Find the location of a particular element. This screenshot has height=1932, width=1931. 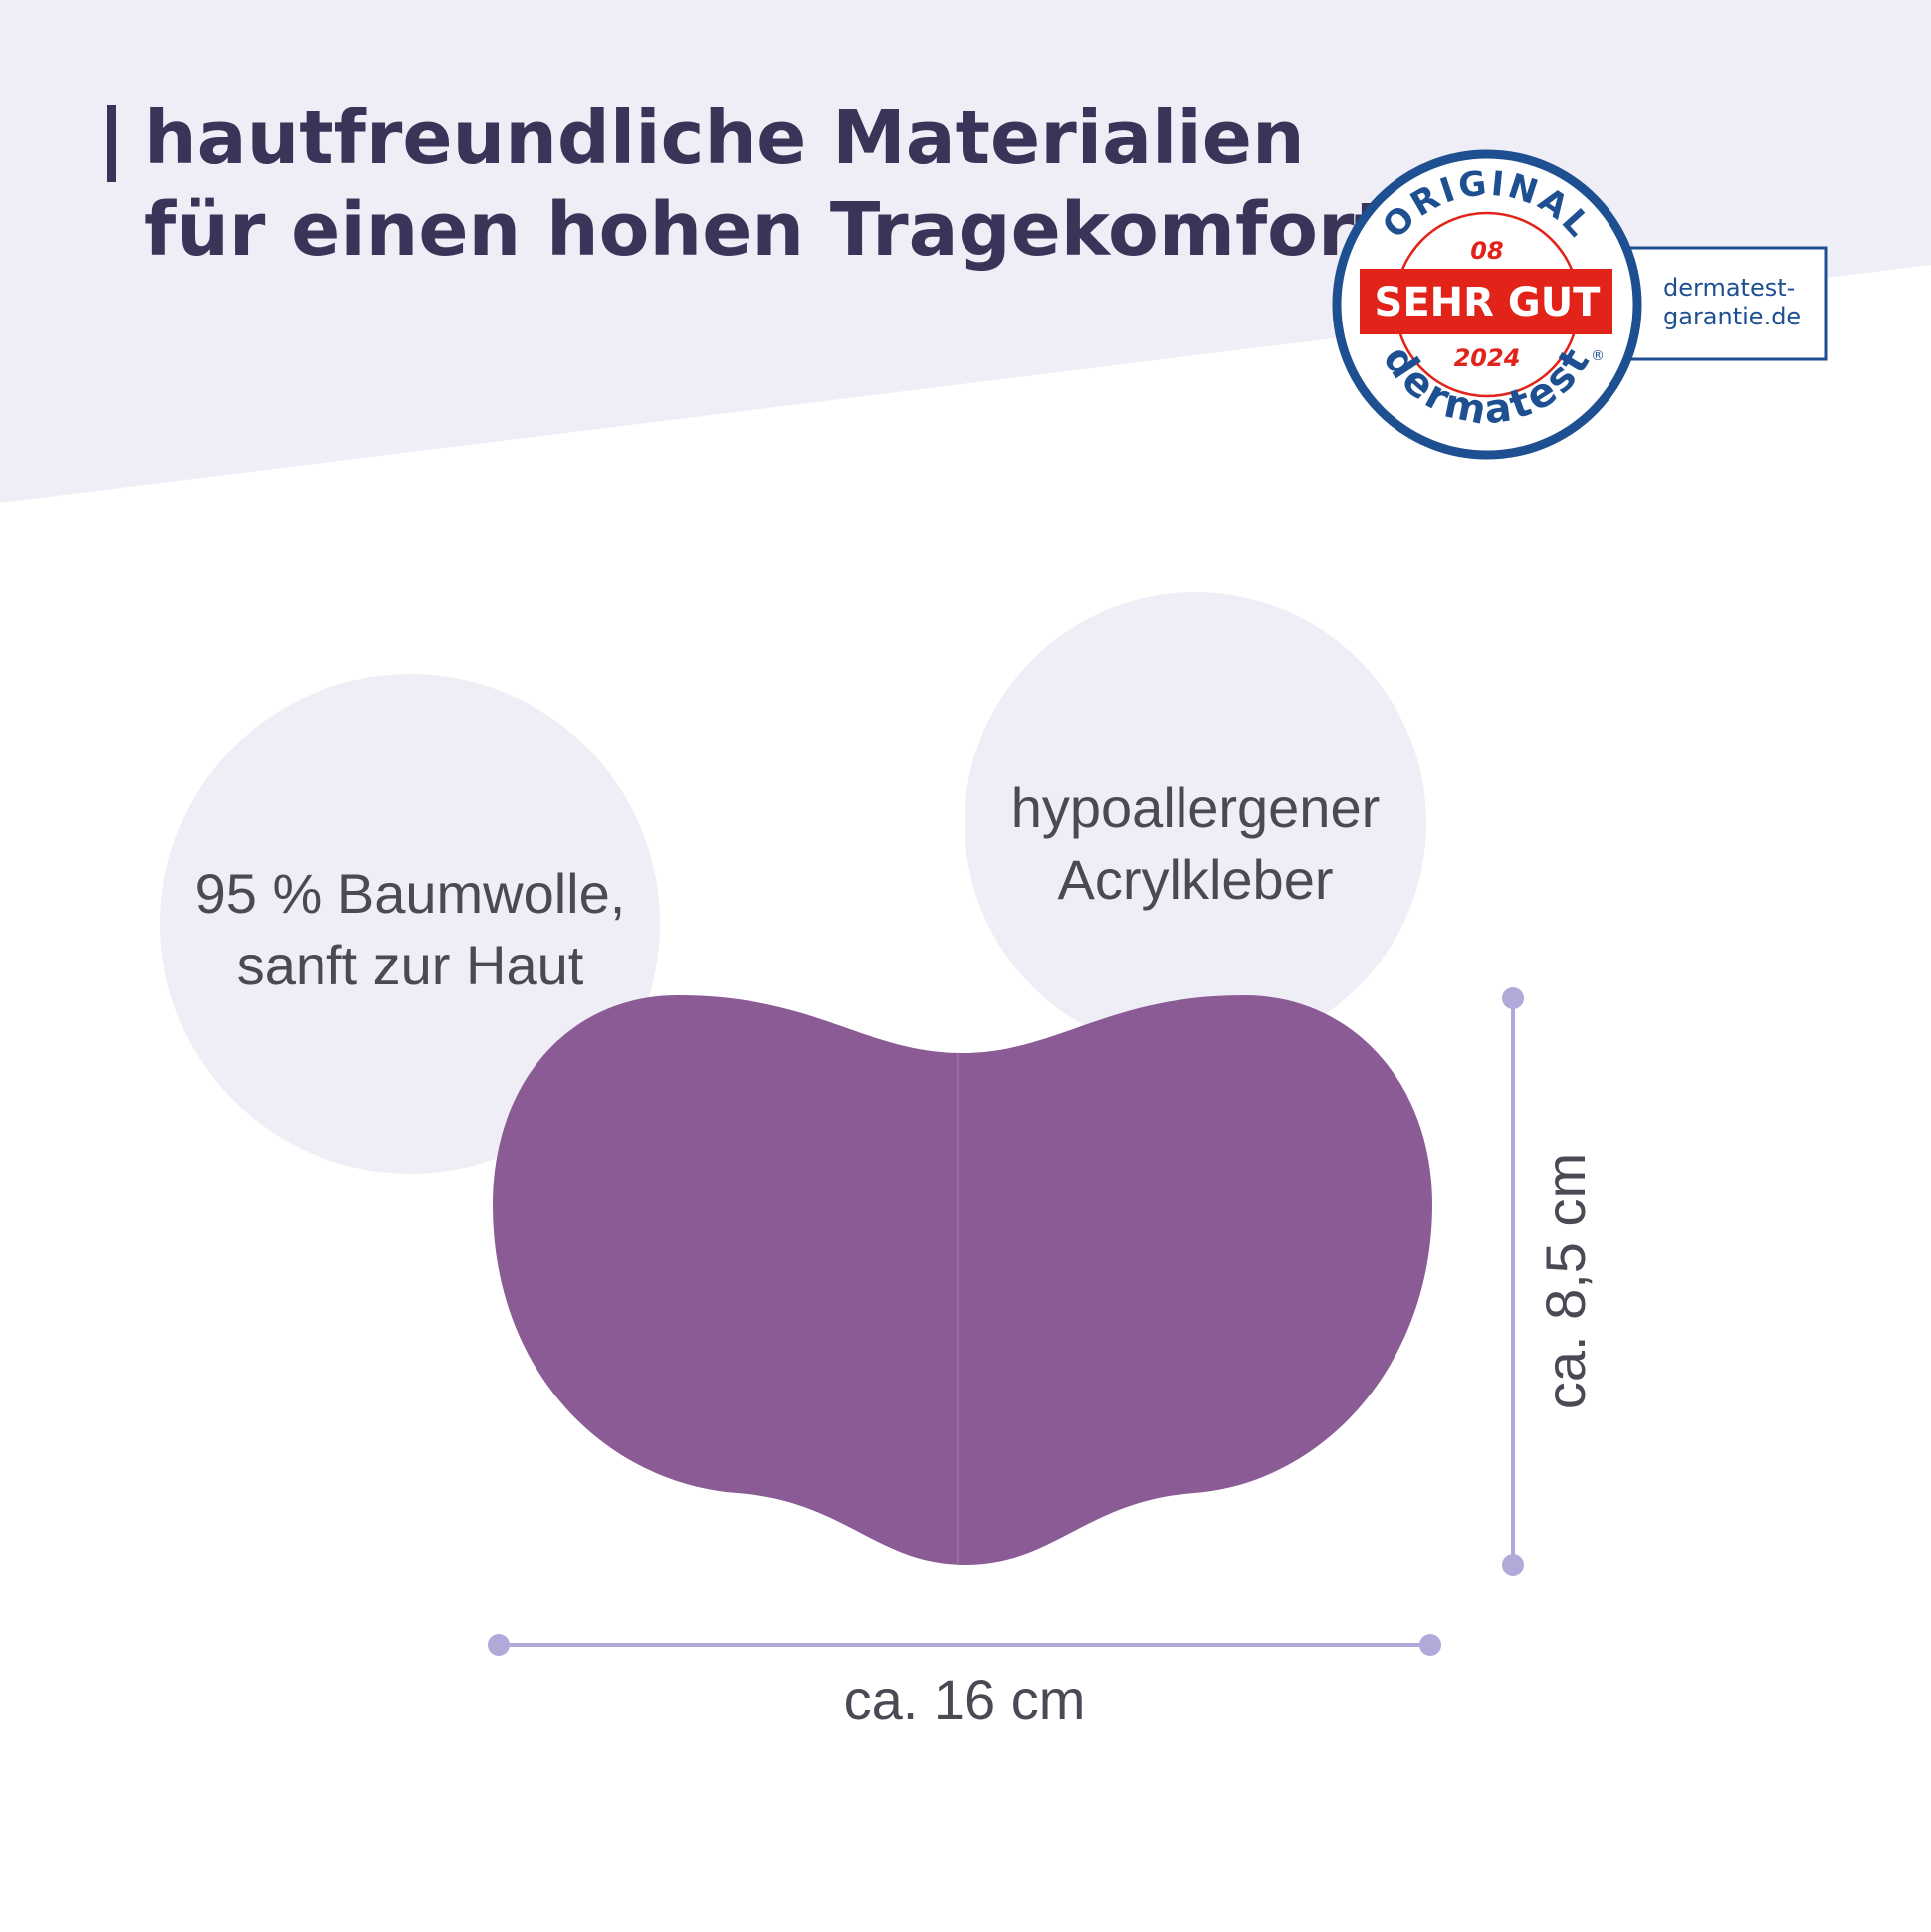

badge-number: 08 is located at coordinates (1487, 251).